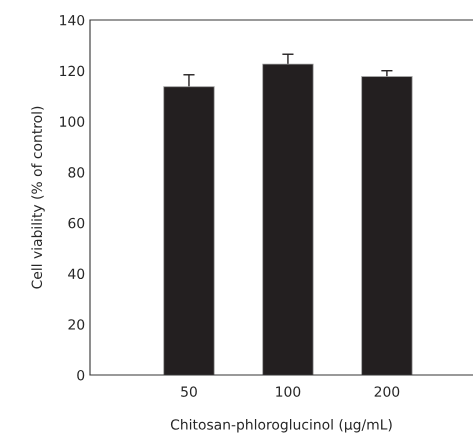 The image size is (473, 436). I want to click on y-axis-title: Cell viability (% of control), so click(38, 197).